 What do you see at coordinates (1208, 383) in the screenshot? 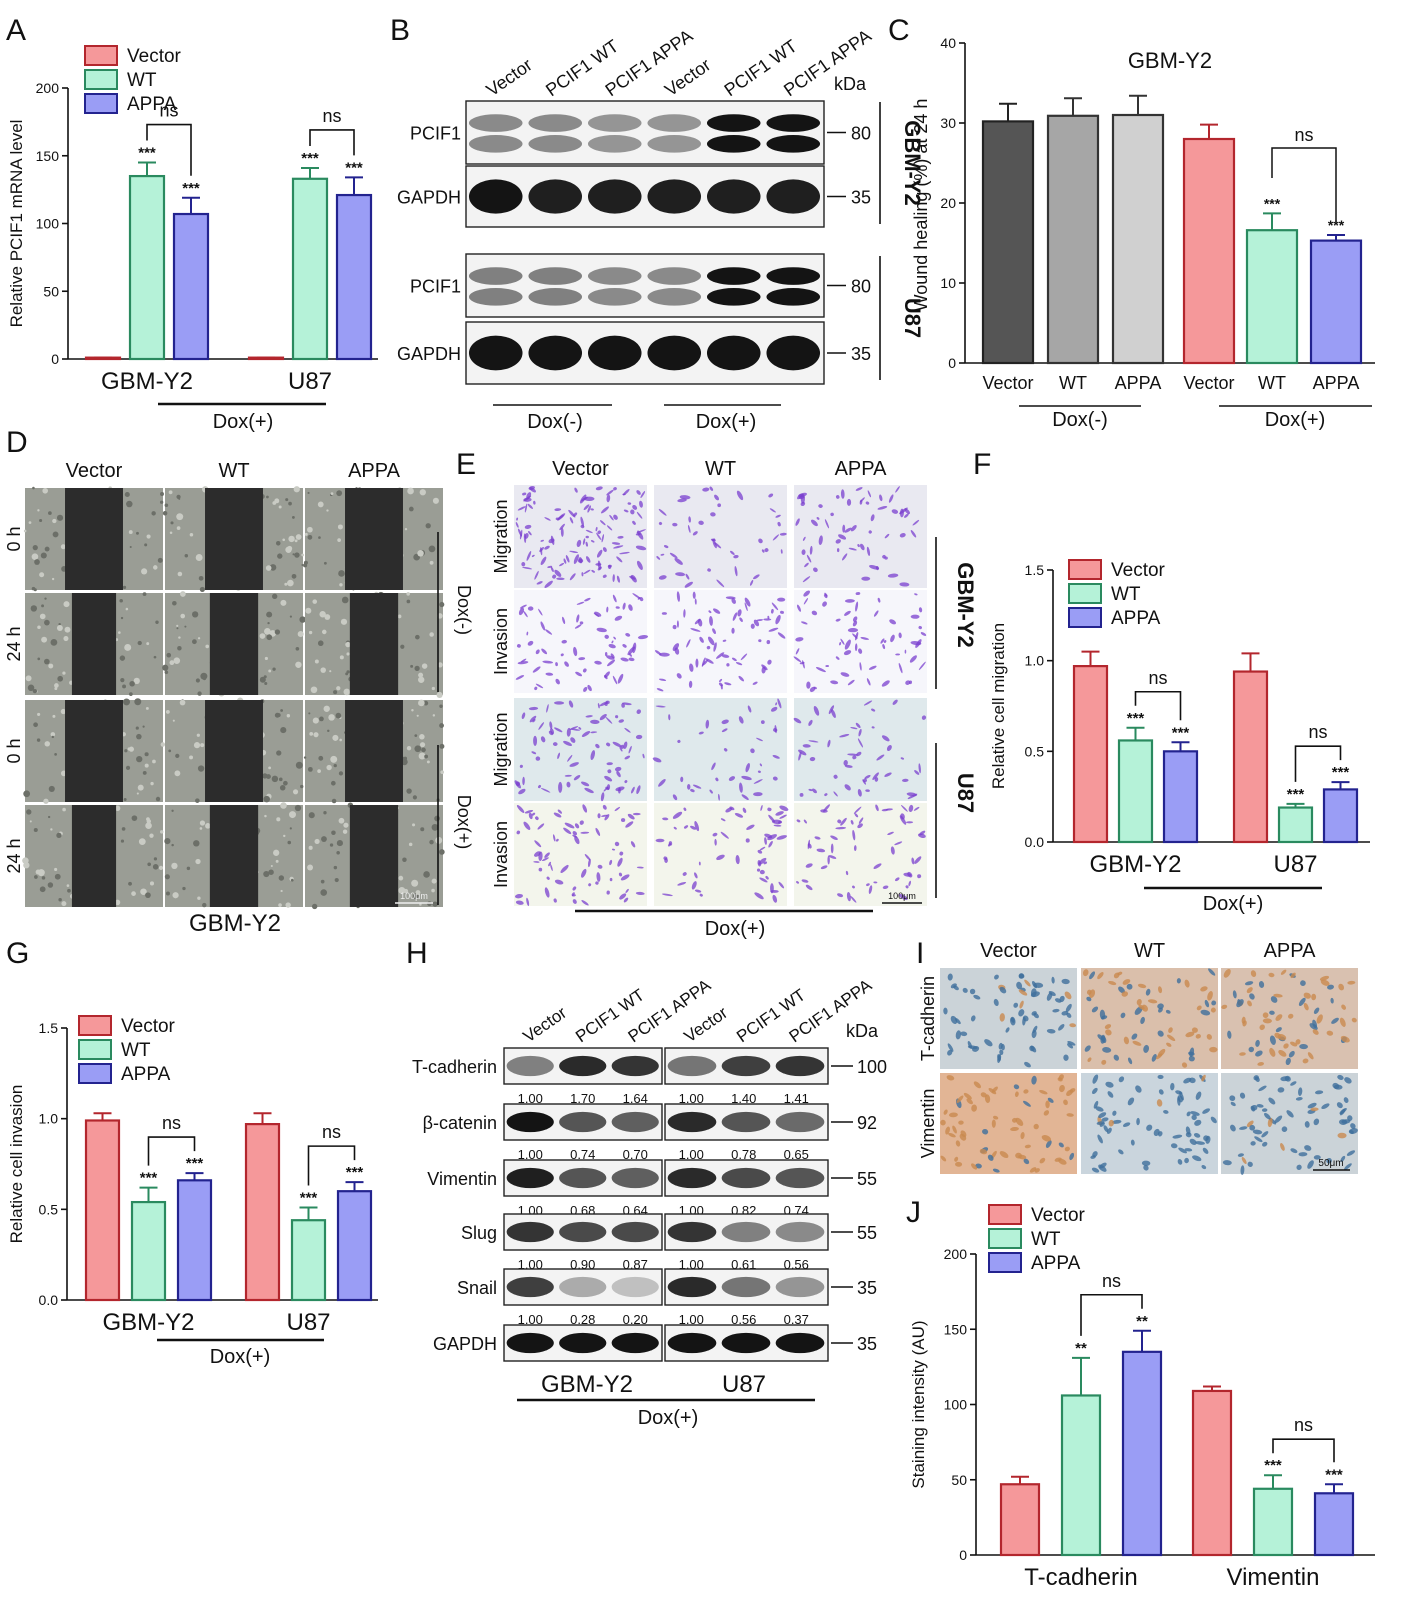
I see `x-category-label: Vector` at bounding box center [1208, 383].